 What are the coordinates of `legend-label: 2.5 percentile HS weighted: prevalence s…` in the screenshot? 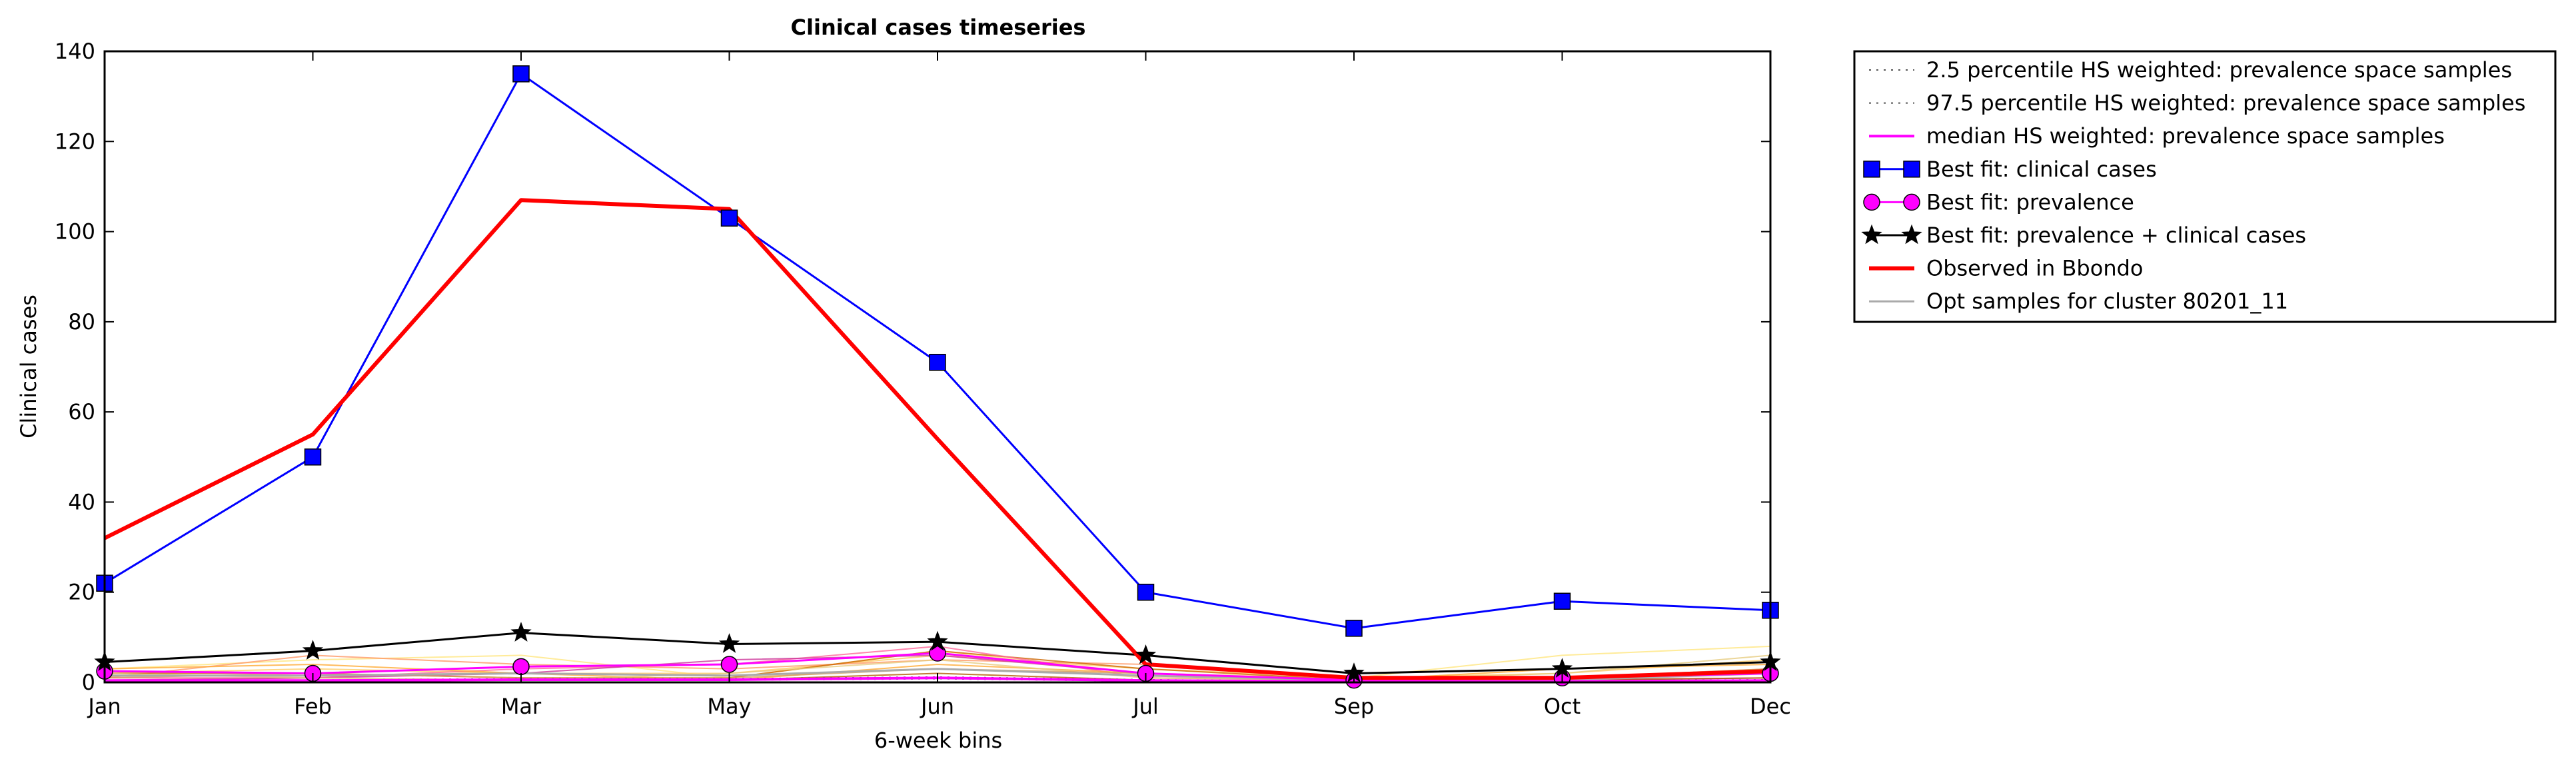 It's located at (2219, 70).